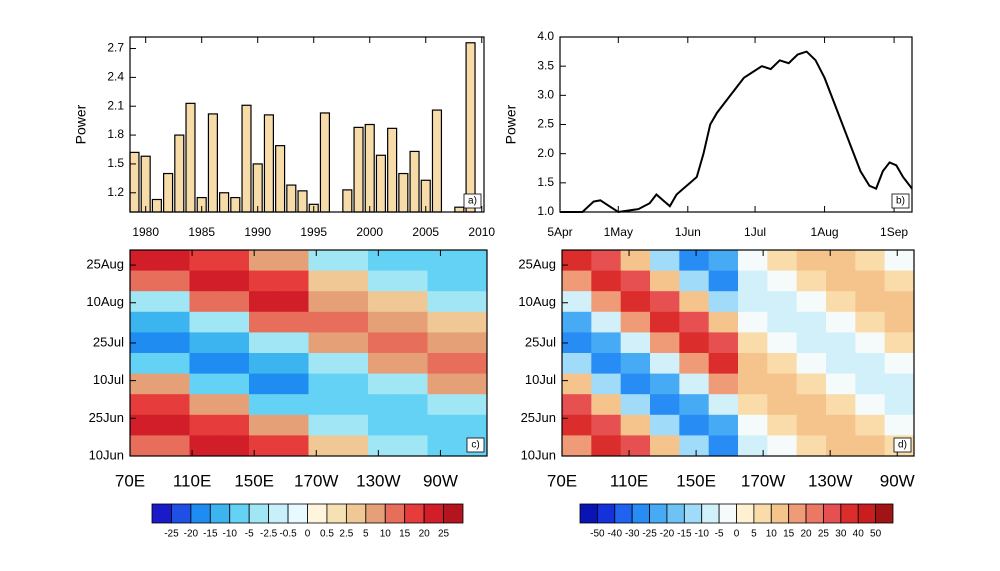  Describe the element at coordinates (538, 454) in the screenshot. I see `y-tick-label: 10Jun` at that location.